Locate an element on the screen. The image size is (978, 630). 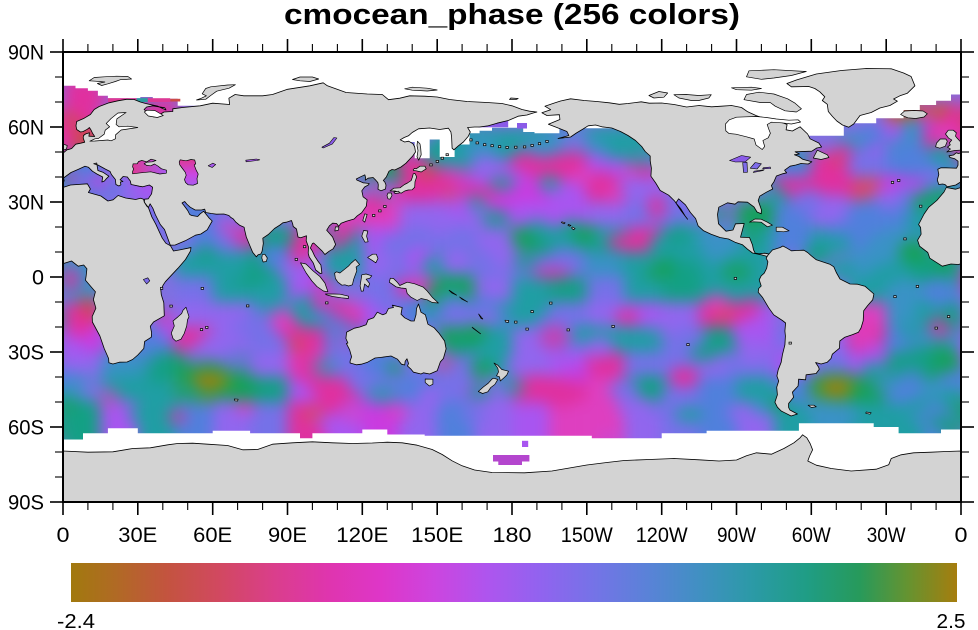
svg-text: 2.5 is located at coordinates (951, 620).